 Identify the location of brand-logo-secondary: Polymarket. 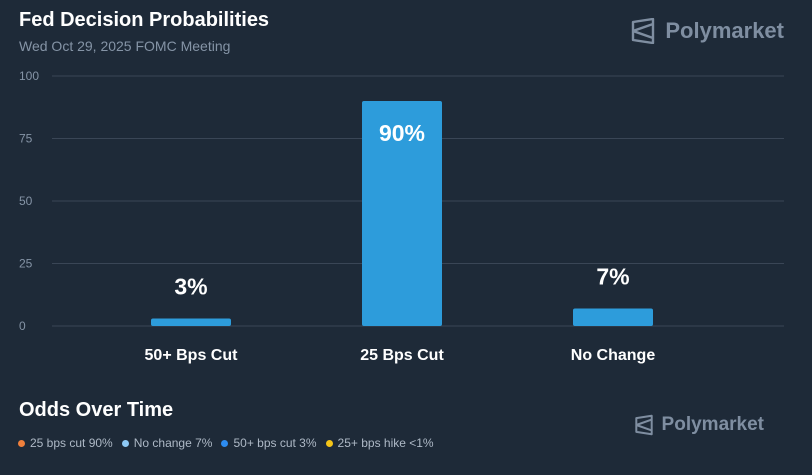
(699, 425).